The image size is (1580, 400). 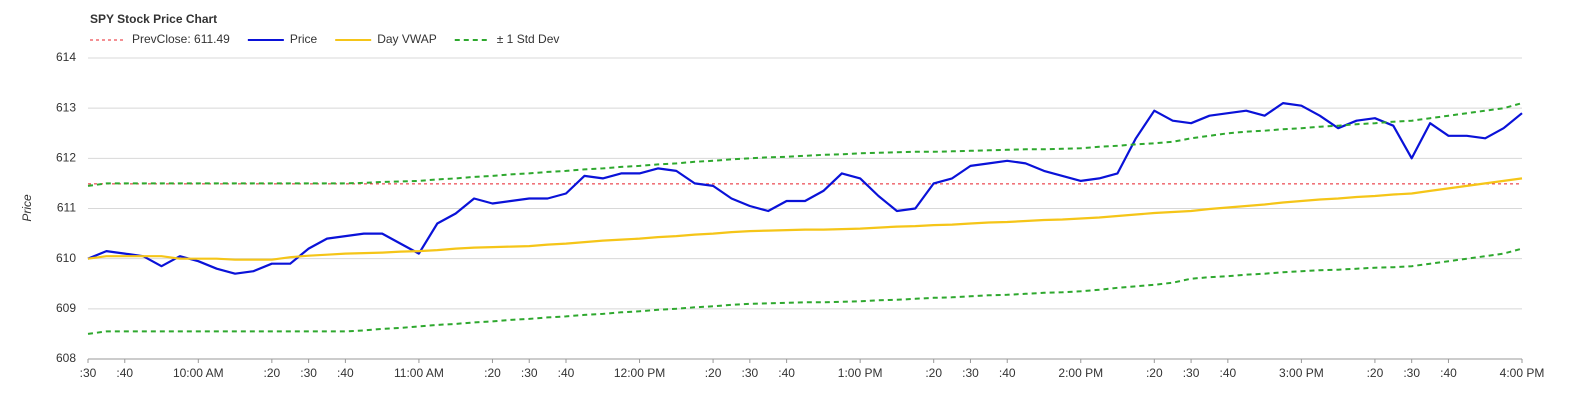 I want to click on x-tick-label: 11:00 AM, so click(x=419, y=373).